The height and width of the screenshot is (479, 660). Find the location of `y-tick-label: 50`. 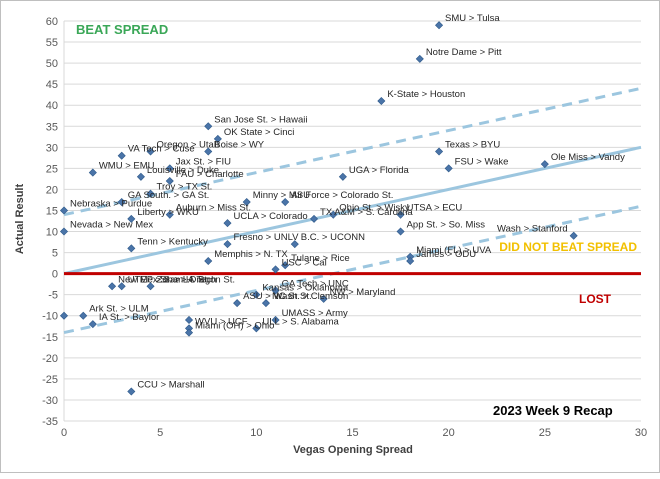

y-tick-label: 50 is located at coordinates (52, 64).